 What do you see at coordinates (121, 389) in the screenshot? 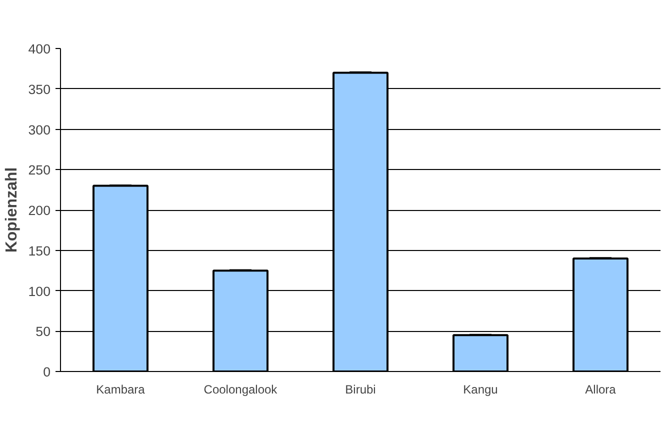
I see `x-tick-label: Kambara` at bounding box center [121, 389].